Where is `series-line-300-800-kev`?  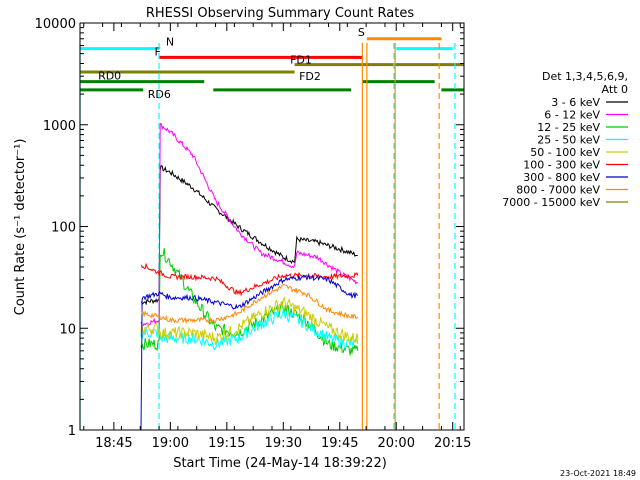 series-line-300-800-kev is located at coordinates (249, 351).